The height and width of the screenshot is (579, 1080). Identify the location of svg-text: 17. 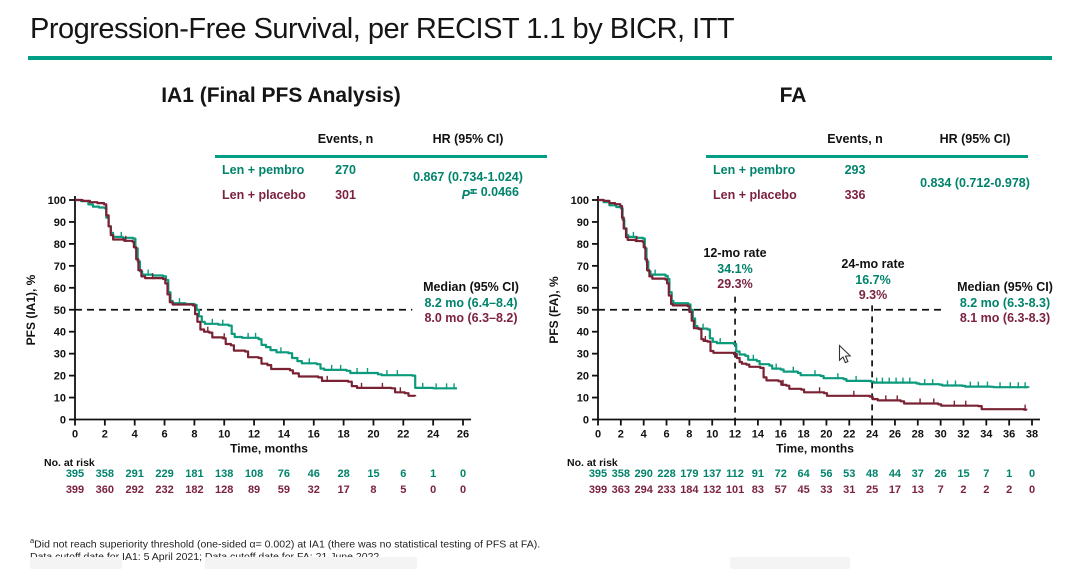
(343, 490).